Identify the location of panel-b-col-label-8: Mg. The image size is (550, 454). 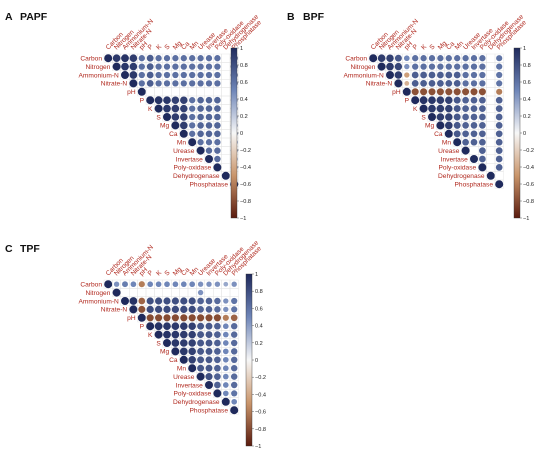
(443, 46).